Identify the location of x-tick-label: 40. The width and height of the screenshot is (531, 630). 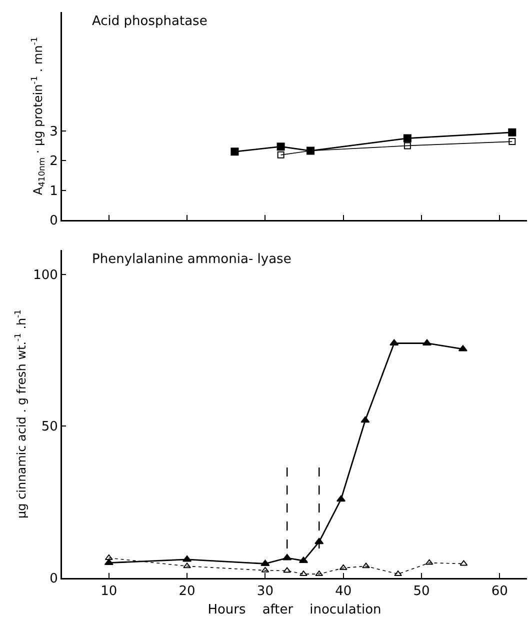
(343, 592).